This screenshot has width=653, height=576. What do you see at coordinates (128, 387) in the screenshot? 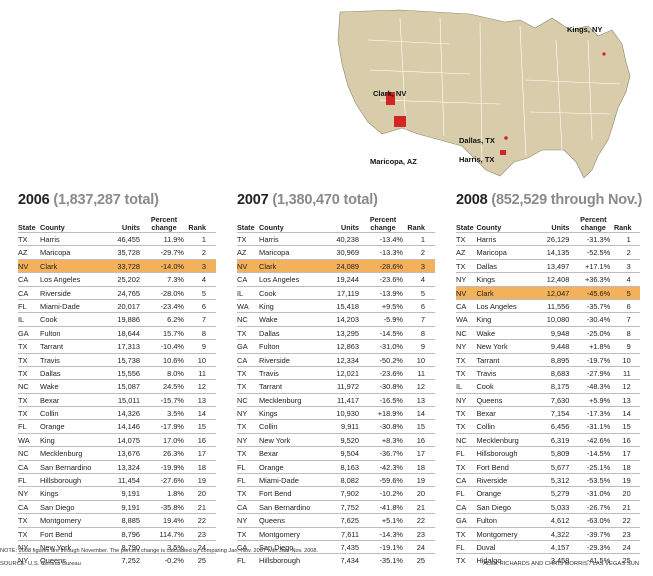
I see `table-cell: 15,087` at bounding box center [128, 387].